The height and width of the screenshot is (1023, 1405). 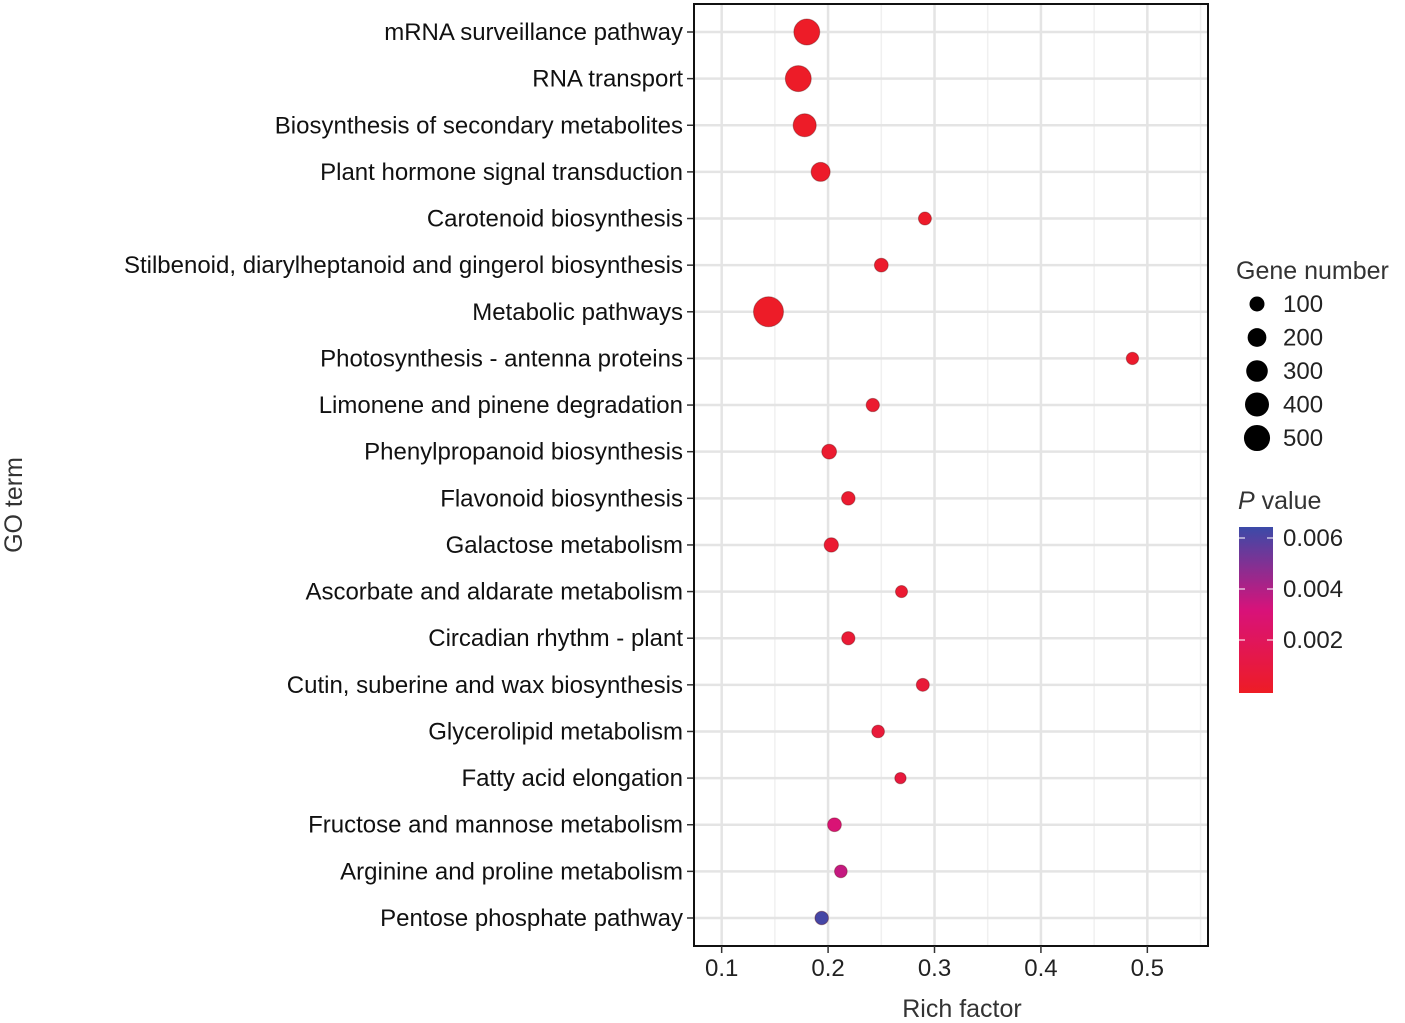 I want to click on category-label: Metabolic pathways, so click(x=577, y=312).